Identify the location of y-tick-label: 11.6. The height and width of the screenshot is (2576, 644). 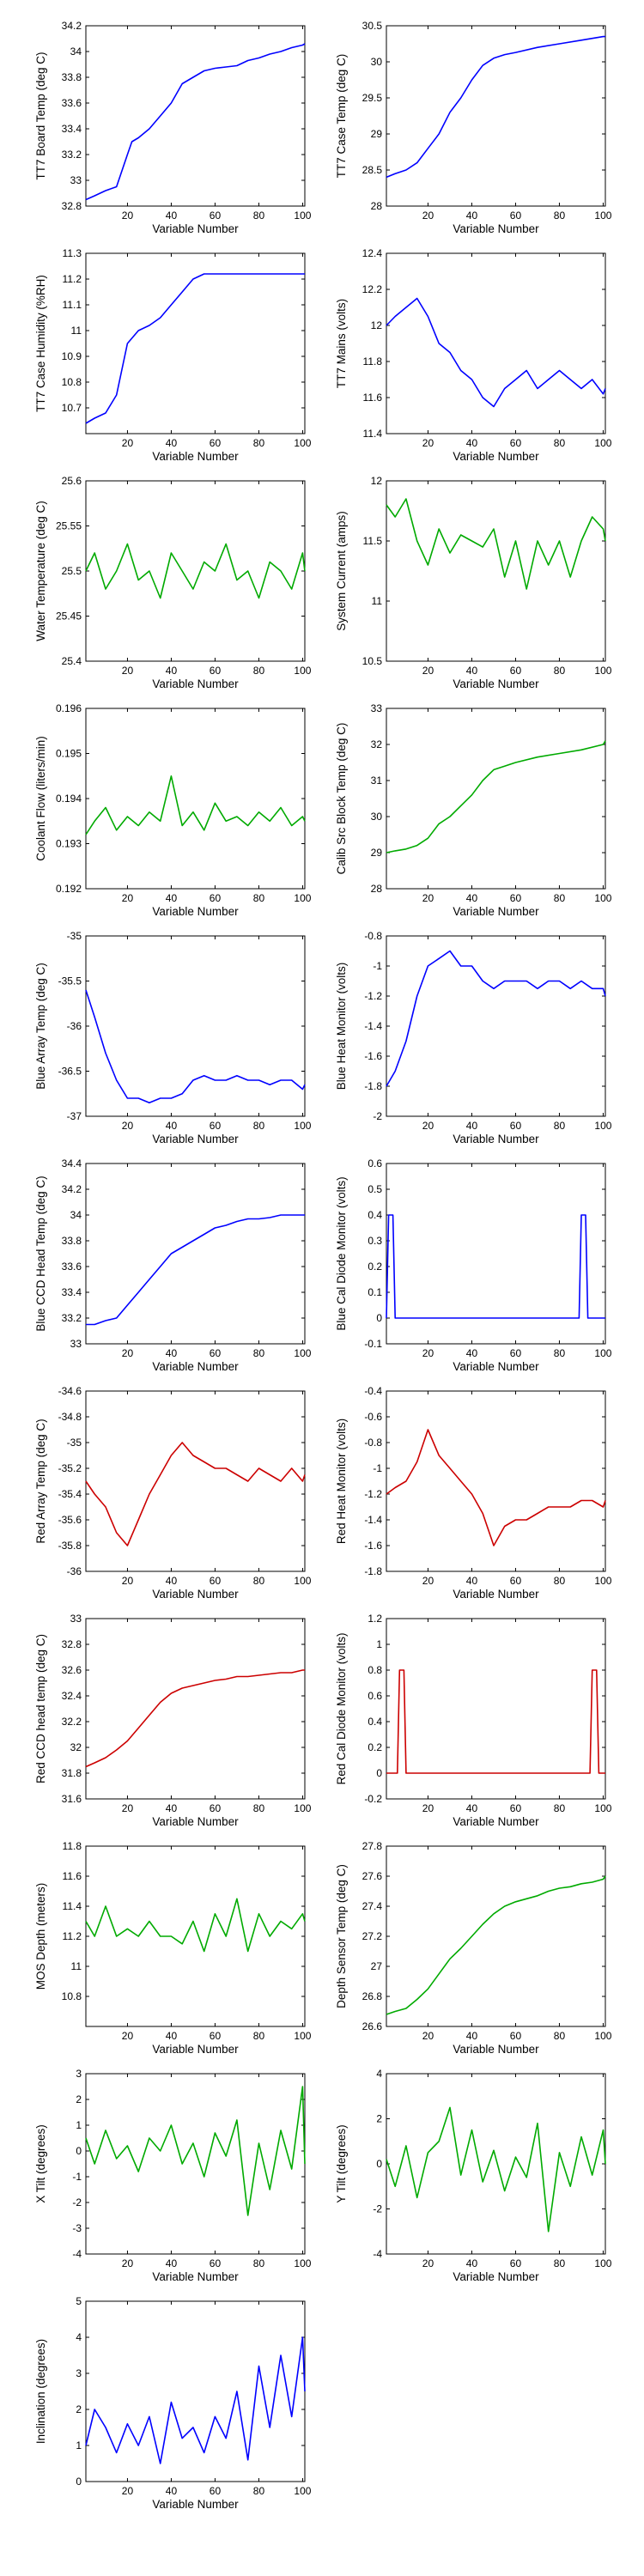
(72, 1876).